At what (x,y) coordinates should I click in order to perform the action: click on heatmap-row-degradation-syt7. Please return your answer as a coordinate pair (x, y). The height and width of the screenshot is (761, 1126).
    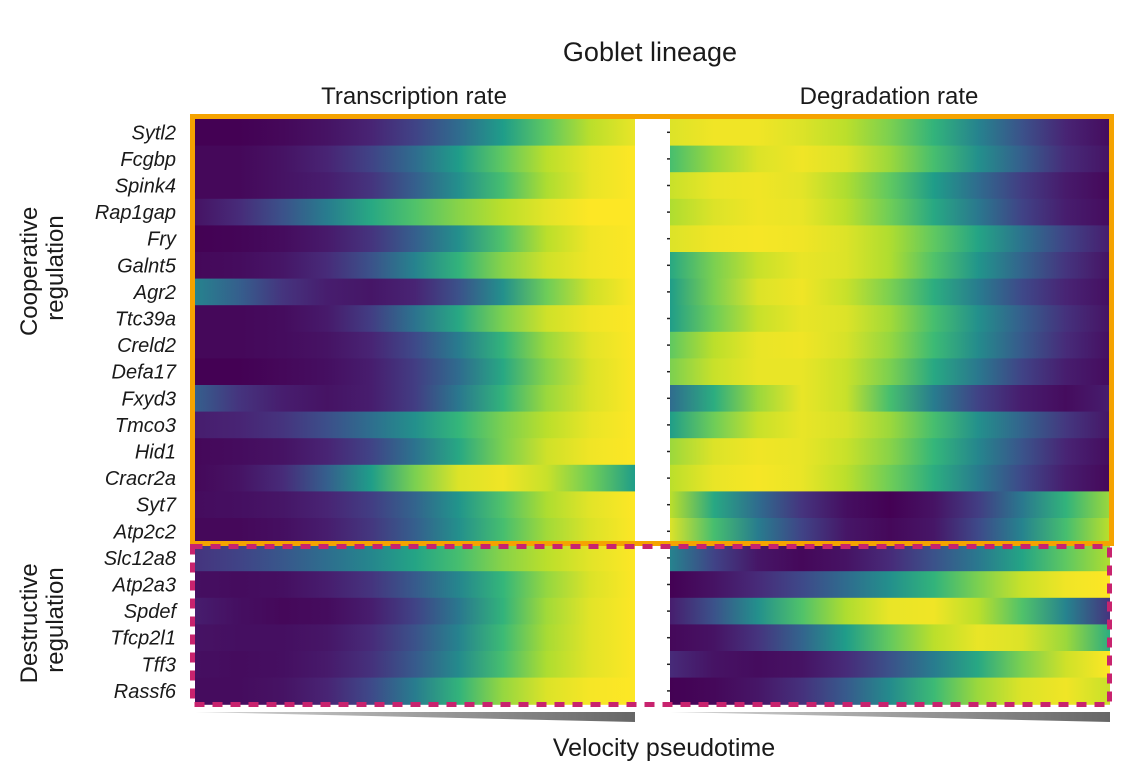
    Looking at the image, I should click on (890, 505).